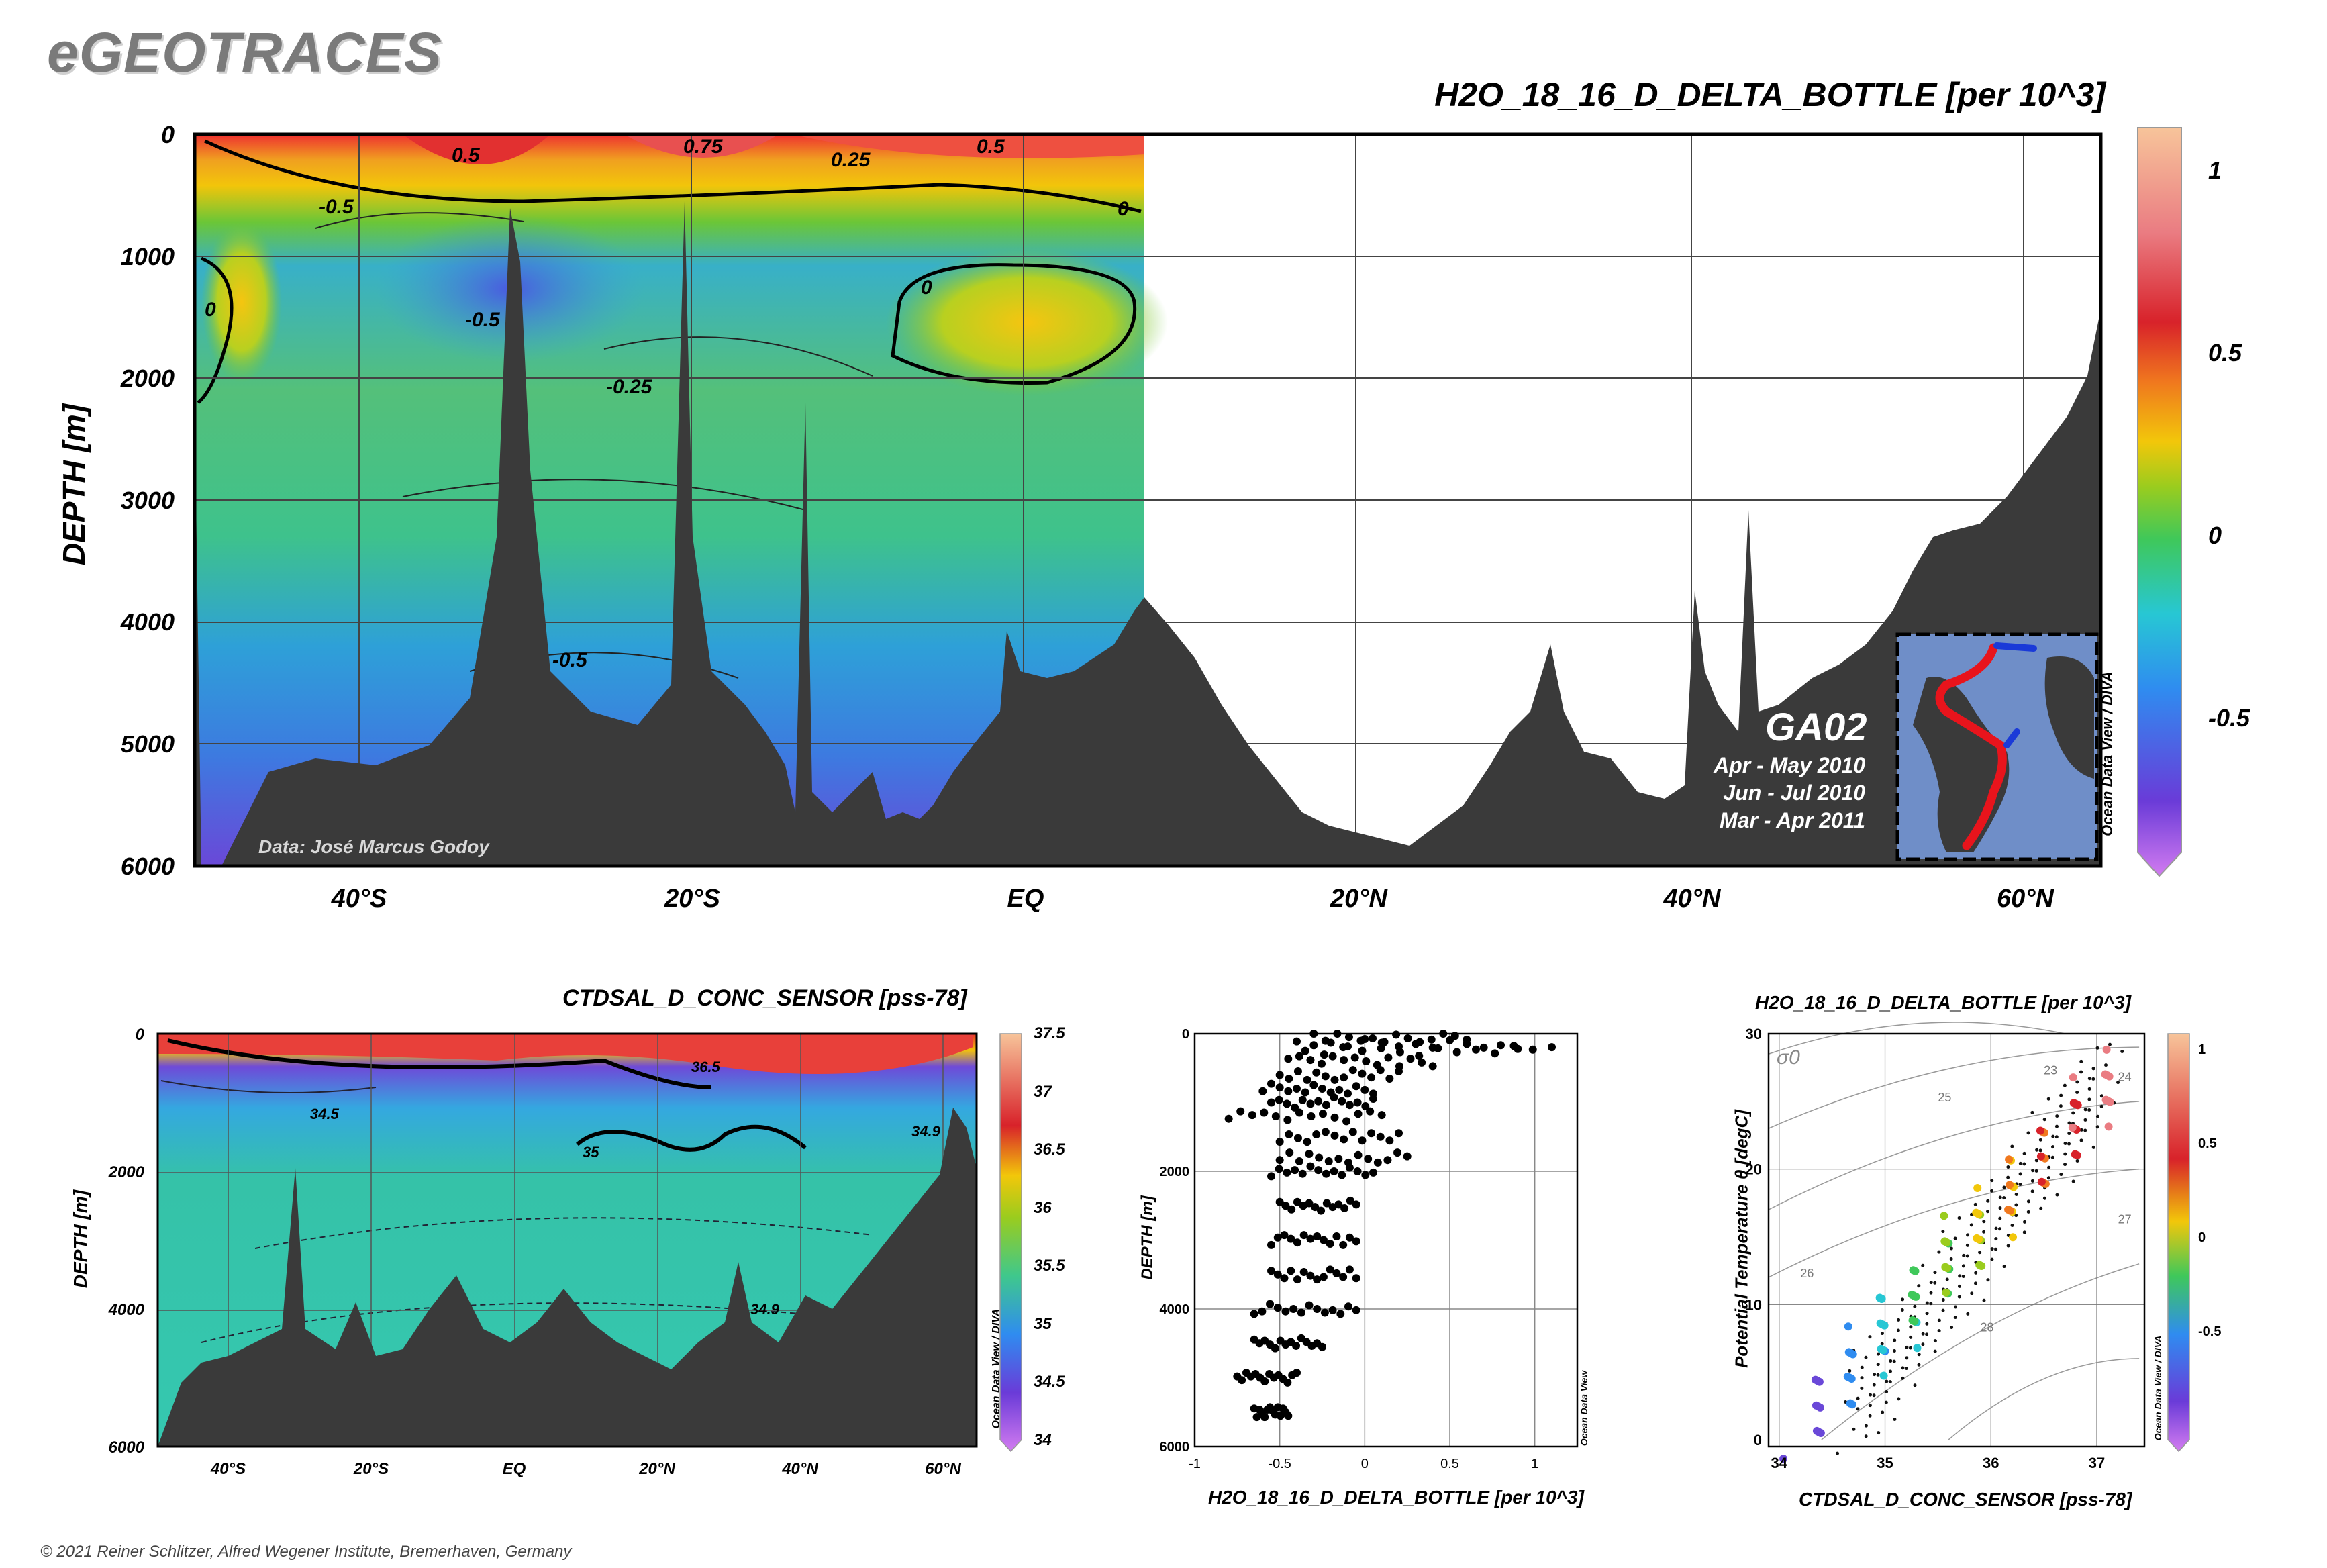  What do you see at coordinates (2025, 899) in the screenshot?
I see `main-x-tick: 60°N` at bounding box center [2025, 899].